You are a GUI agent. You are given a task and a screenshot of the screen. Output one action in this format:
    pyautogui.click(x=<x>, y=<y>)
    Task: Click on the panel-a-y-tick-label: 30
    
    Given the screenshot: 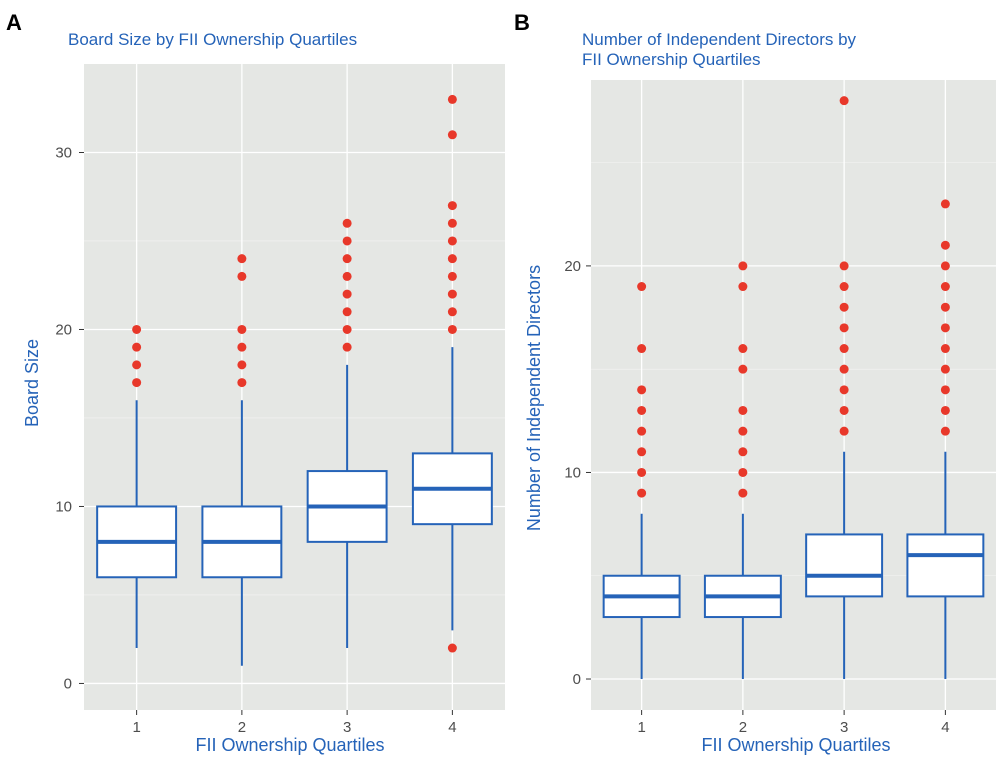 What is the action you would take?
    pyautogui.click(x=63, y=152)
    